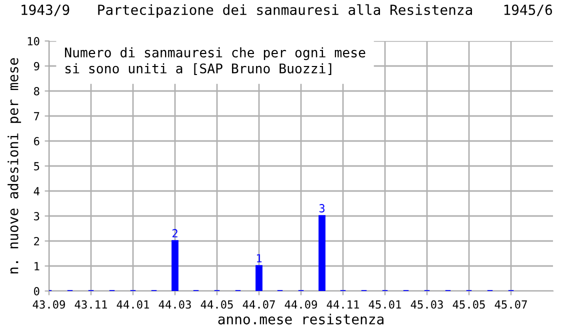 This screenshot has height=330, width=570. I want to click on y-tick-label: 0, so click(37, 291).